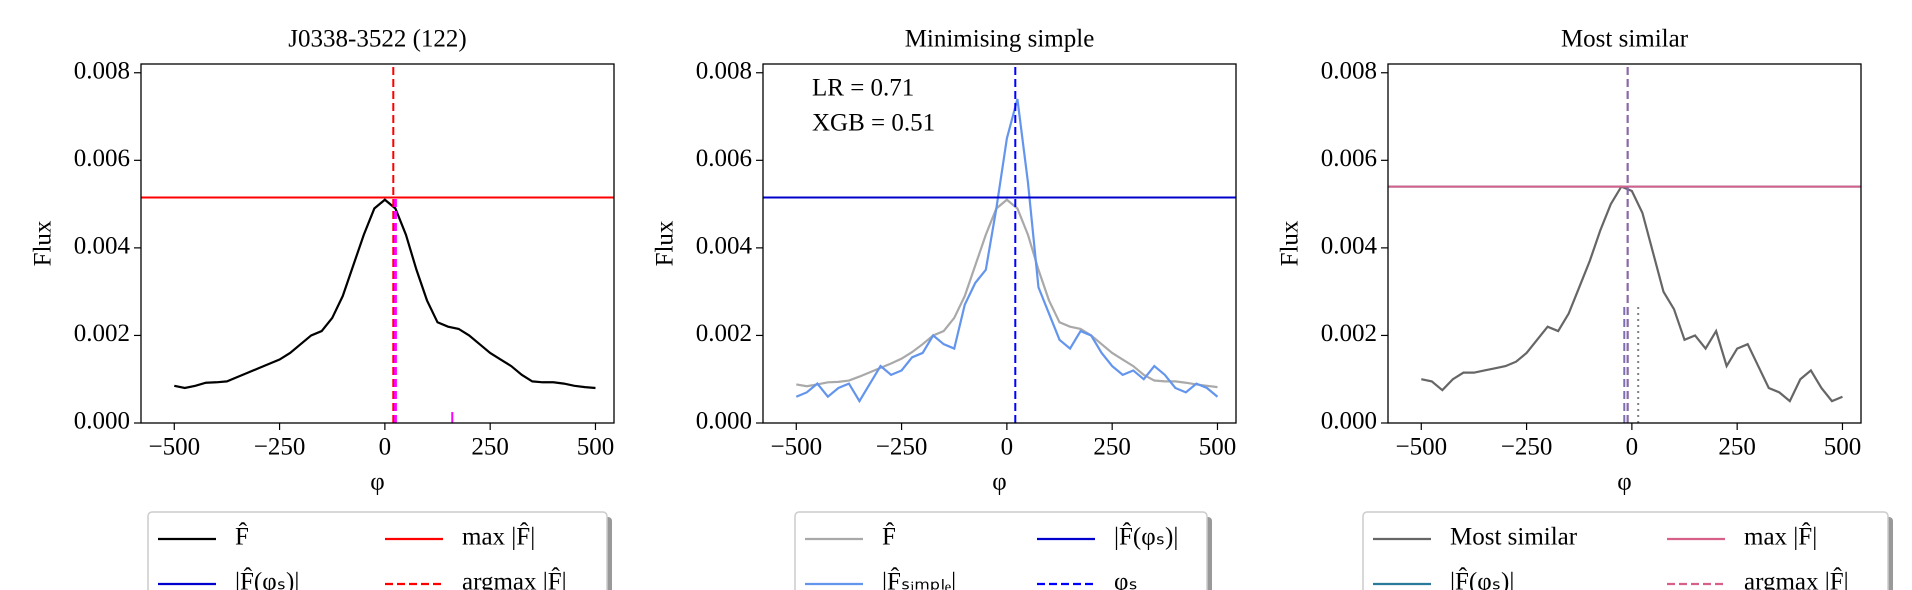 The height and width of the screenshot is (590, 1912). I want to click on legend-label: |F̂ₛᵢₘₚₗₑ|, so click(919, 578).